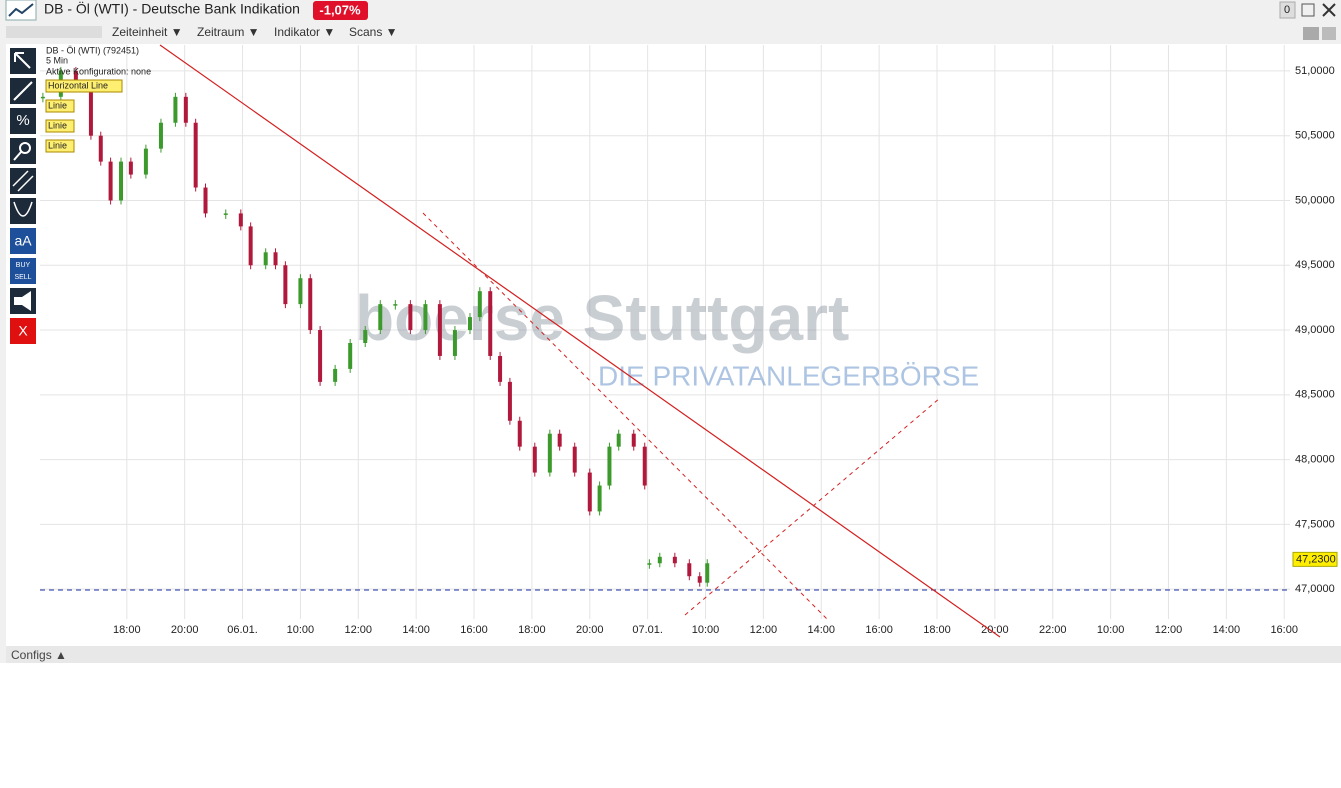 This screenshot has height=788, width=1341. What do you see at coordinates (39, 655) in the screenshot?
I see `configs-toggle: Configs ▲` at bounding box center [39, 655].